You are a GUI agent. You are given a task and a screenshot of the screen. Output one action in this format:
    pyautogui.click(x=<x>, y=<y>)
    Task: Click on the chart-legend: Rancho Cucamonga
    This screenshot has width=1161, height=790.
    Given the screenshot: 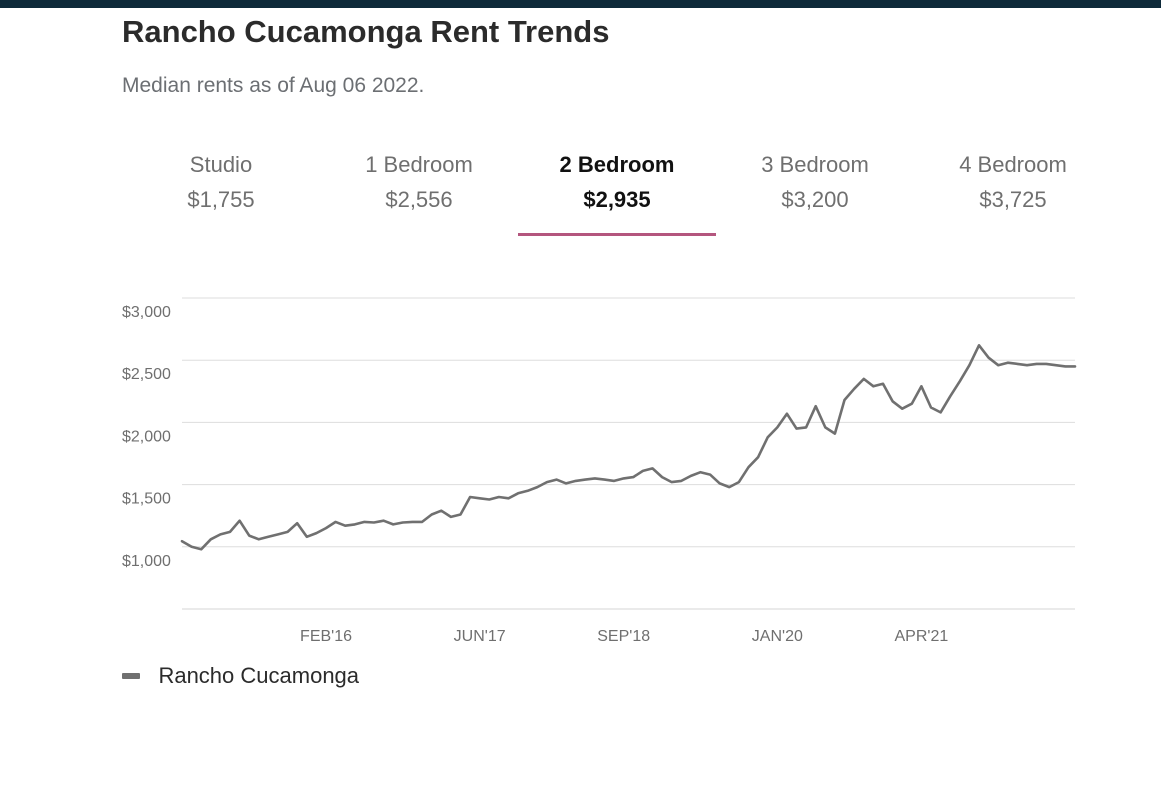 What is the action you would take?
    pyautogui.click(x=240, y=678)
    